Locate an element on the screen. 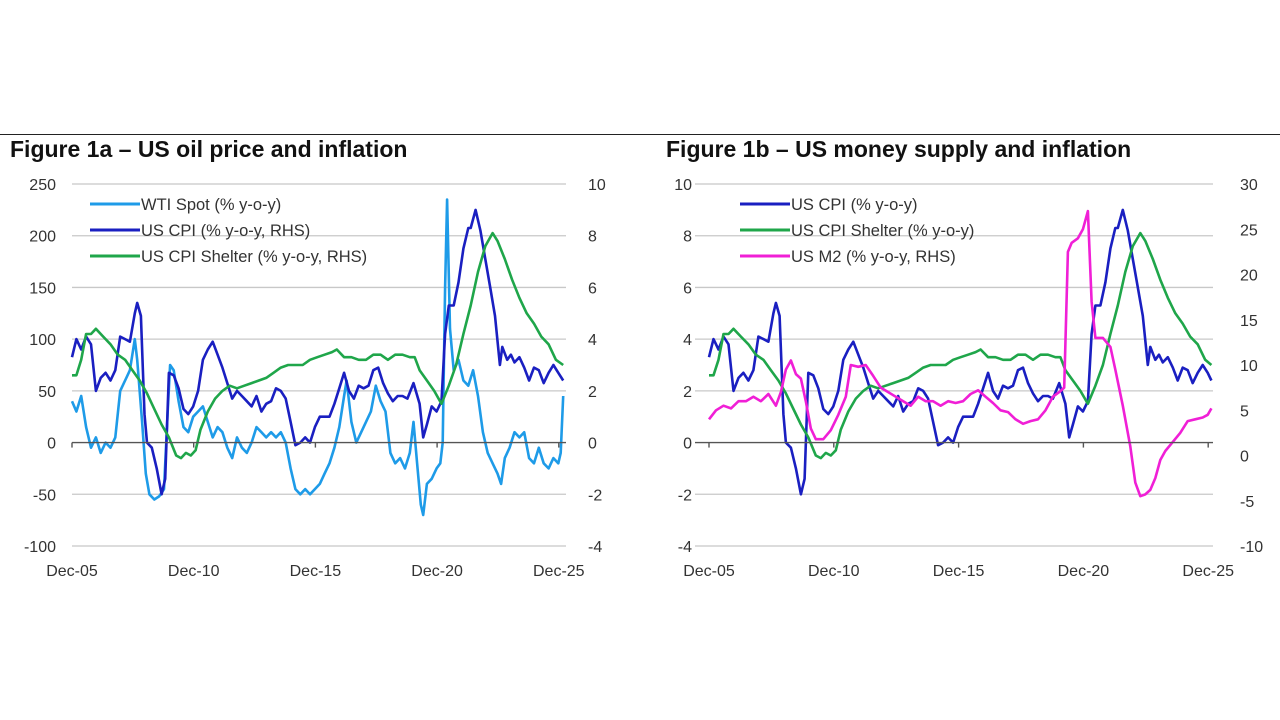 Image resolution: width=1280 pixels, height=720 pixels. legend-label: US CPI Shelter (% y-o-y, RHS) is located at coordinates (254, 257).